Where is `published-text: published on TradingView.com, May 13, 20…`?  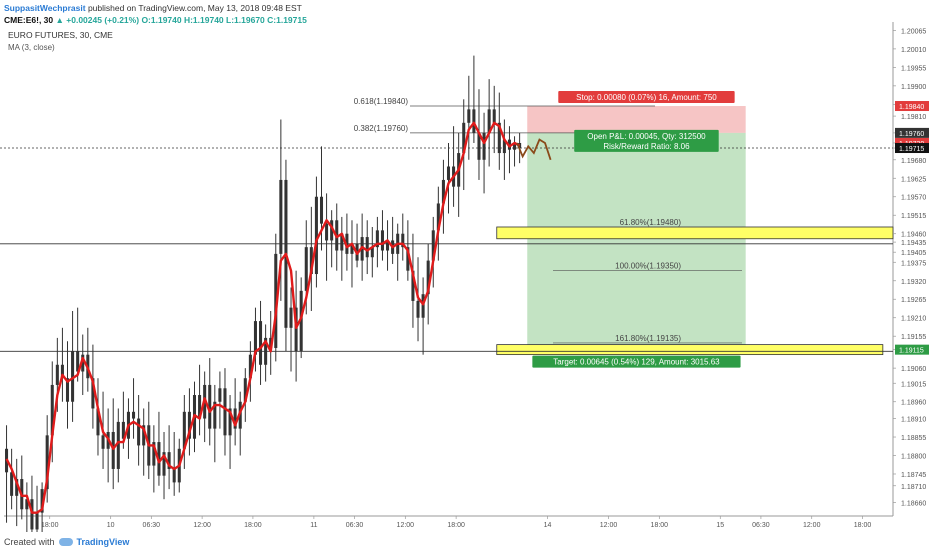
published-text: published on TradingView.com, May 13, 20… is located at coordinates (194, 8).